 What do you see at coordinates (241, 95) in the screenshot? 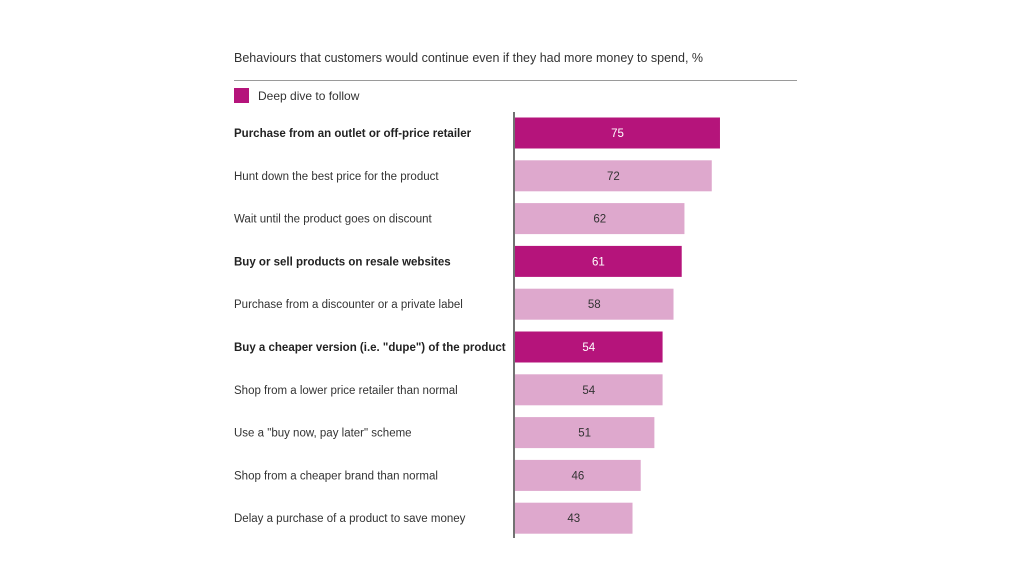
I see `legend-swatch` at bounding box center [241, 95].